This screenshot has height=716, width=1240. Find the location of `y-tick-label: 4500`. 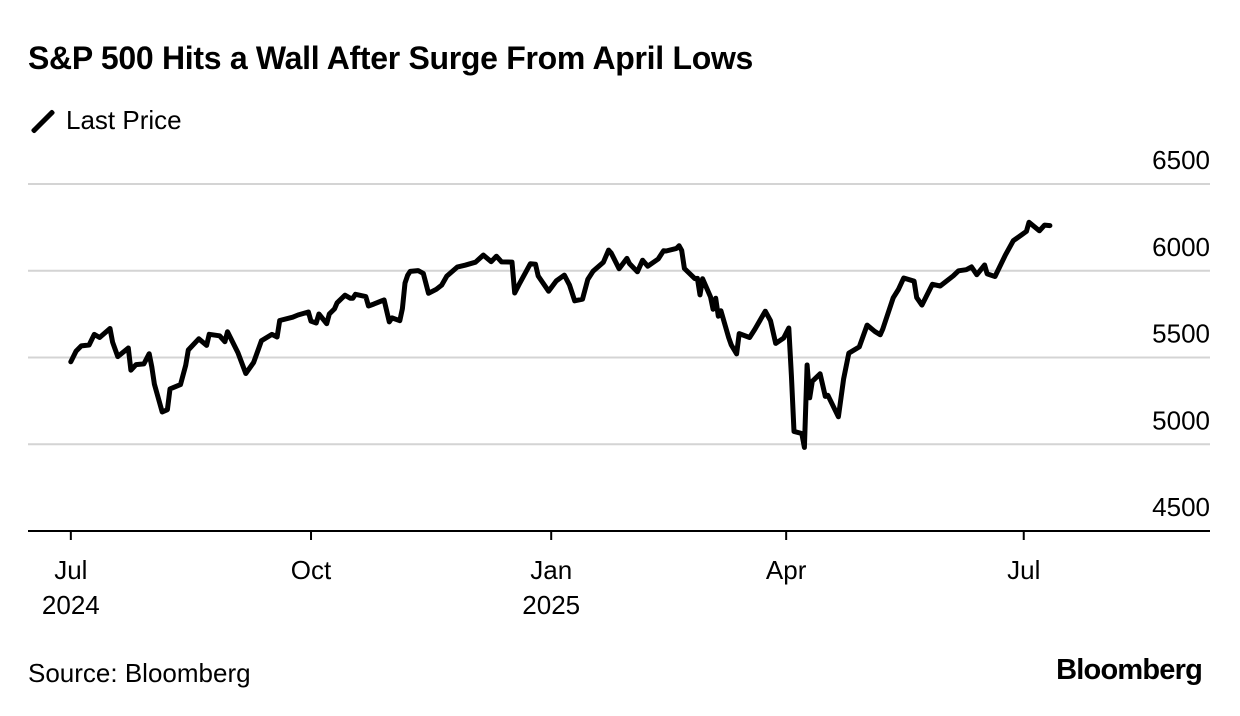

y-tick-label: 4500 is located at coordinates (1181, 507).